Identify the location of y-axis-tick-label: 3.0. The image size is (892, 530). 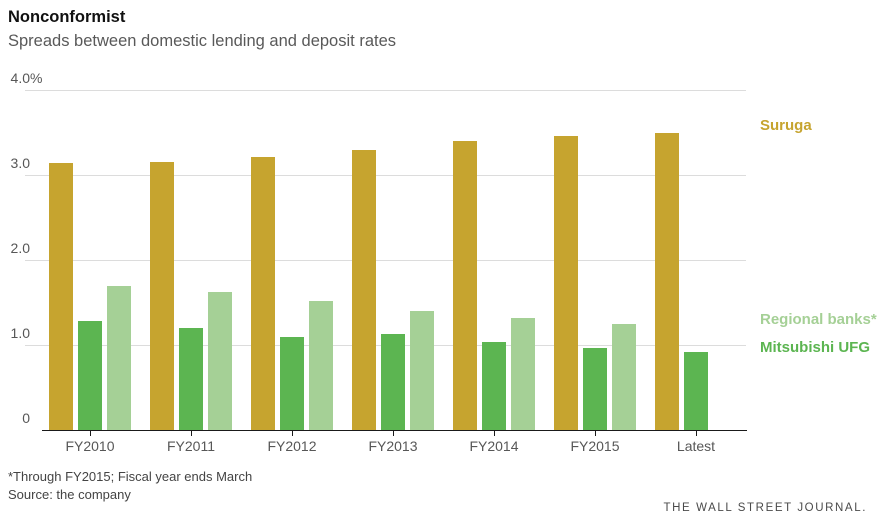
(19, 164).